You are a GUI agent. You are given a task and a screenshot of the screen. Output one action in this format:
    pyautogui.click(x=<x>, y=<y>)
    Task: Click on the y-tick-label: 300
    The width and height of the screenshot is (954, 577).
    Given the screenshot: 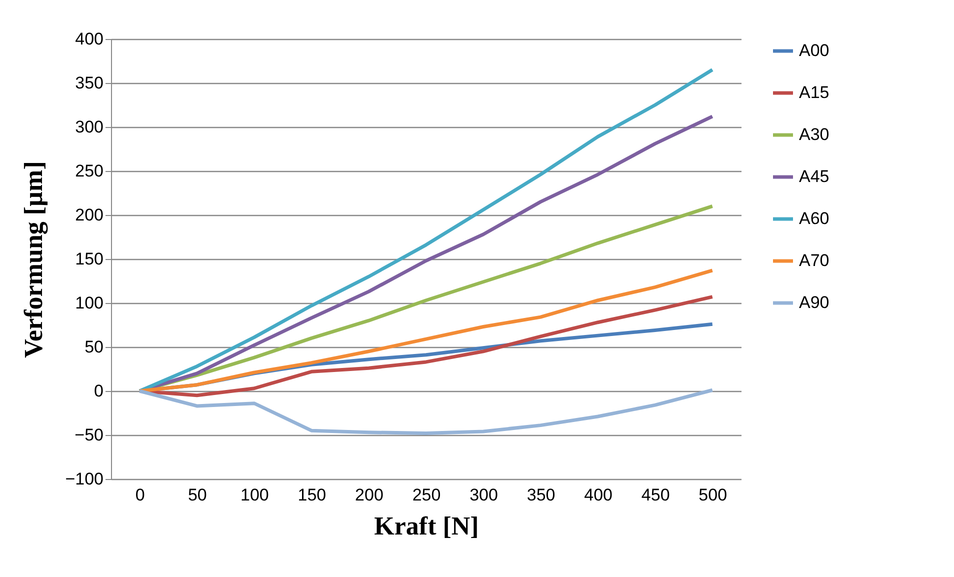 What is the action you would take?
    pyautogui.click(x=89, y=127)
    